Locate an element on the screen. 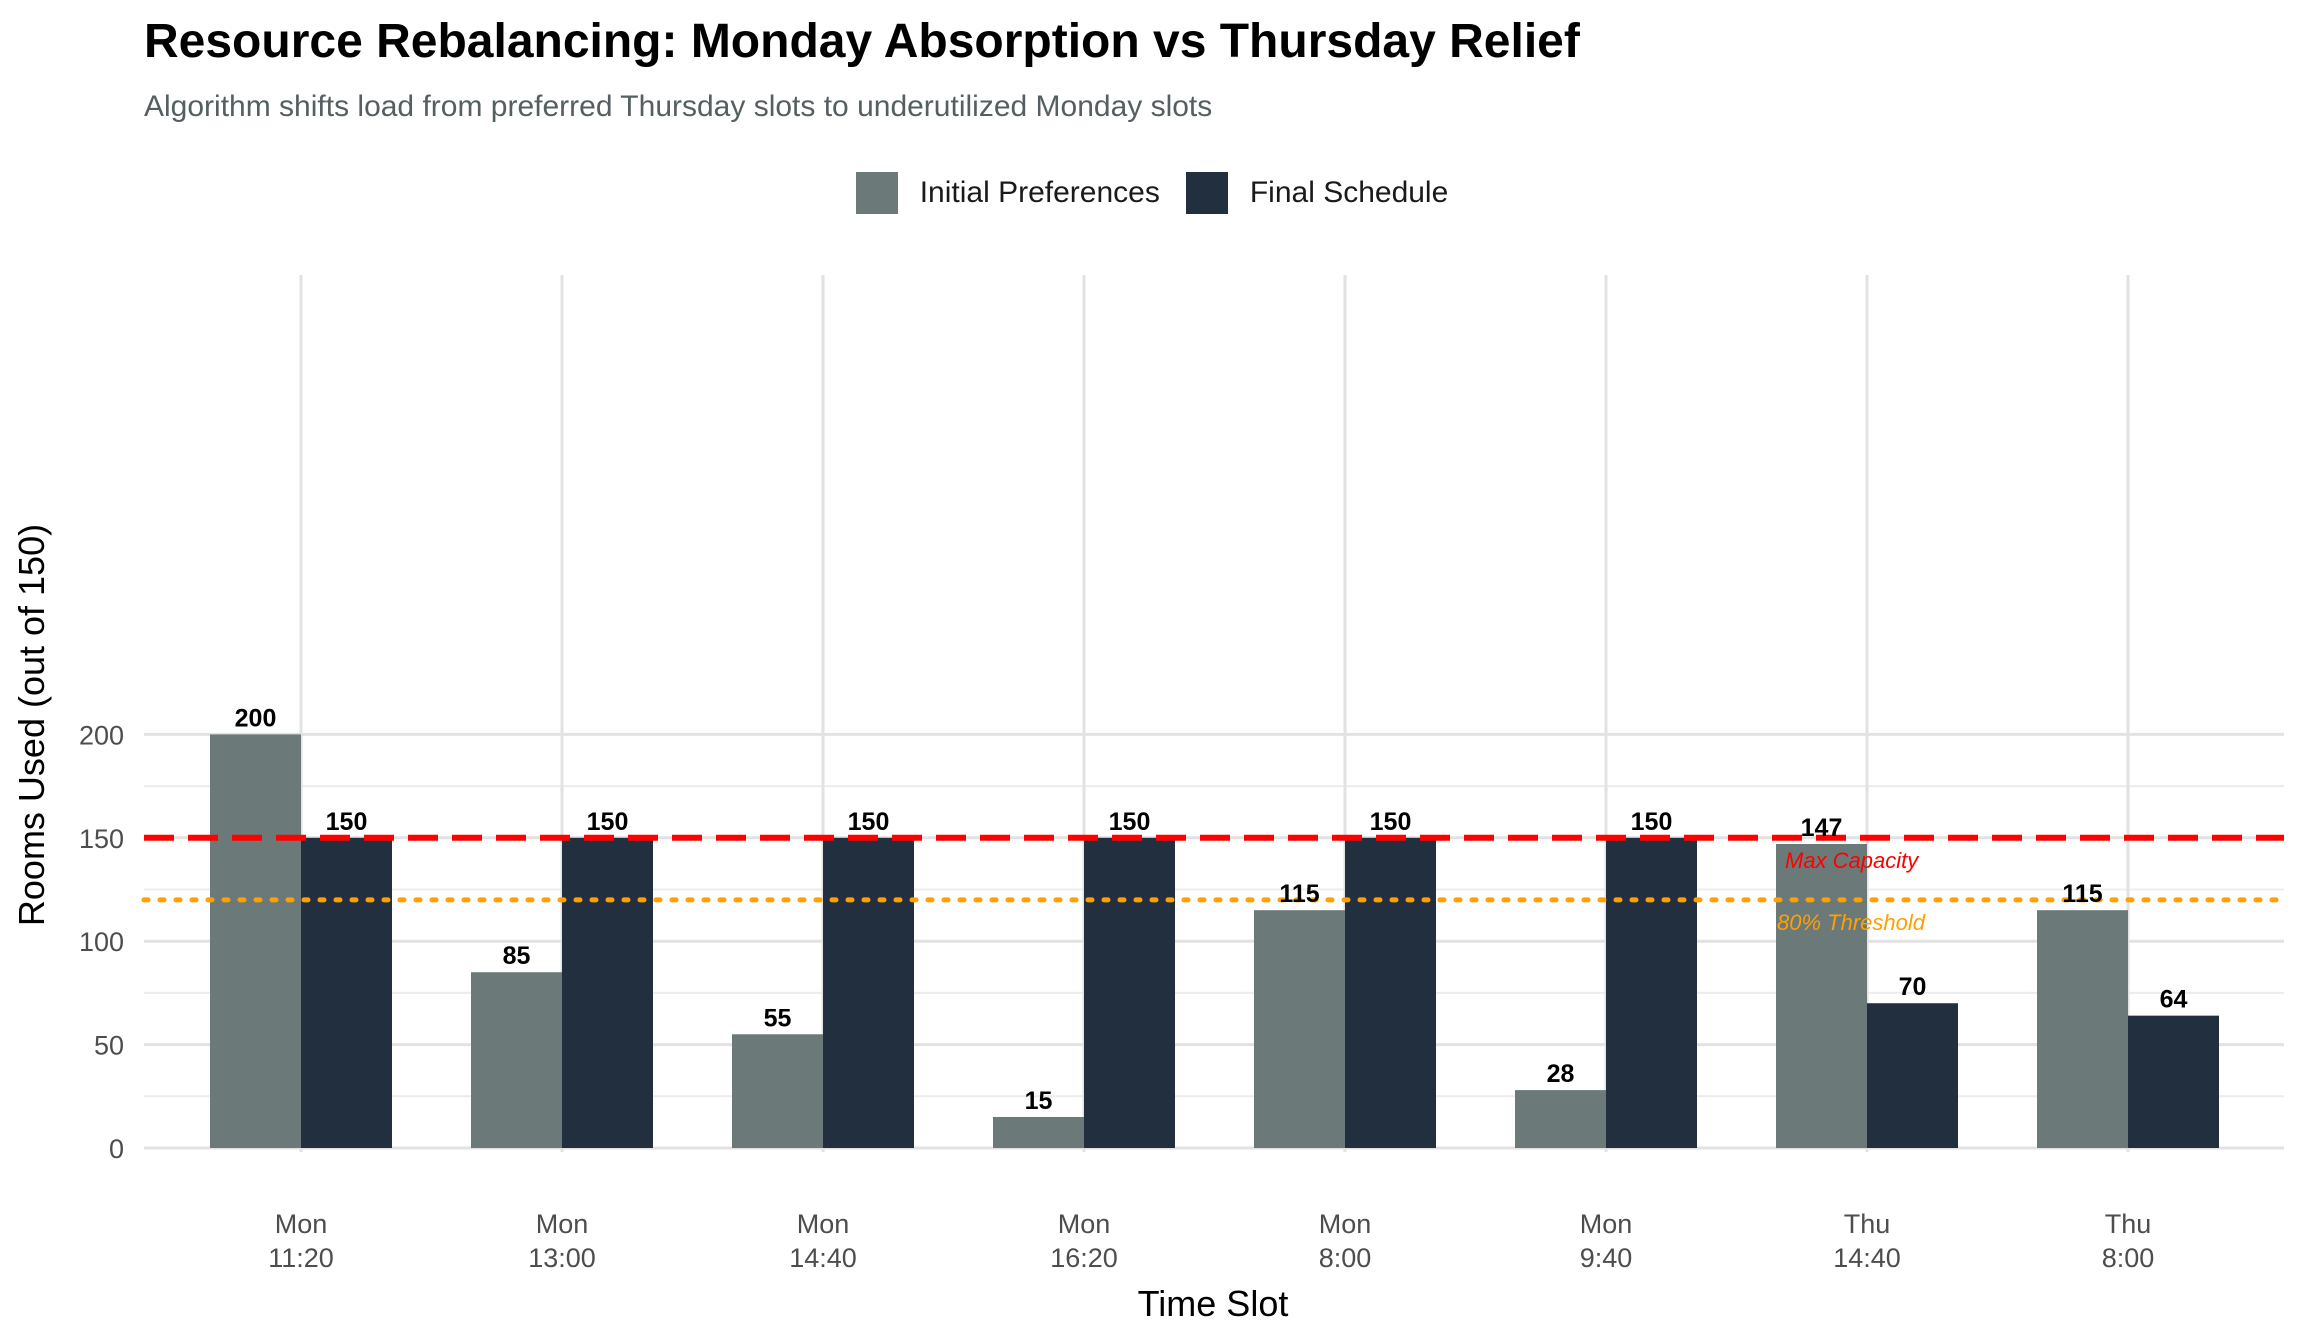 This screenshot has width=2304, height=1344. bar-value-label: 147 is located at coordinates (1822, 828).